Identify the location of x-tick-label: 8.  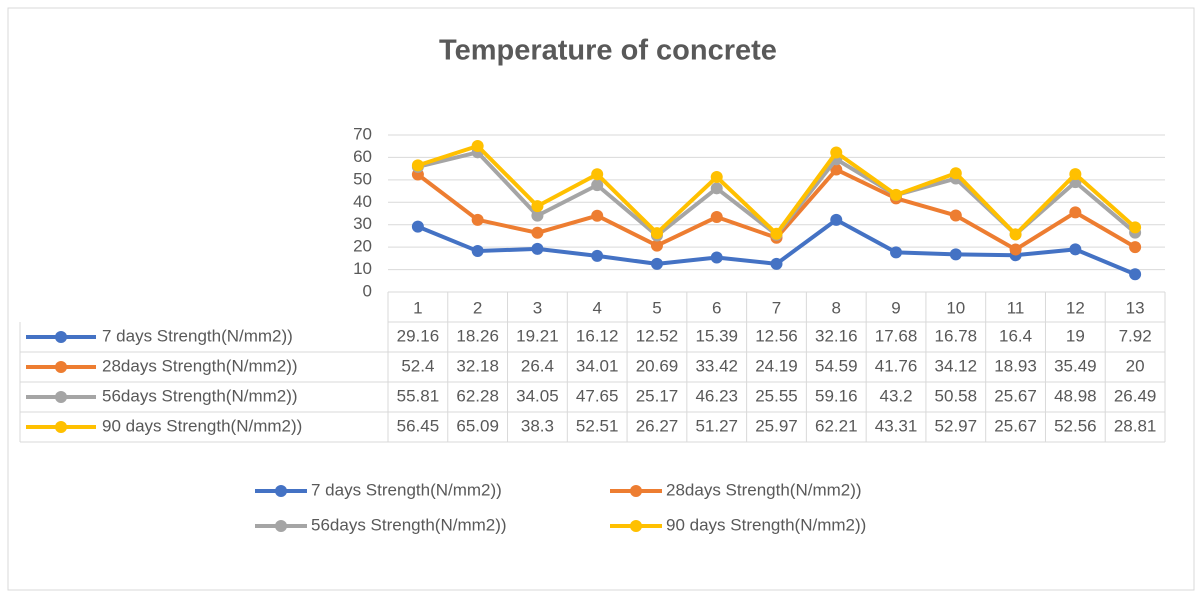
(836, 307).